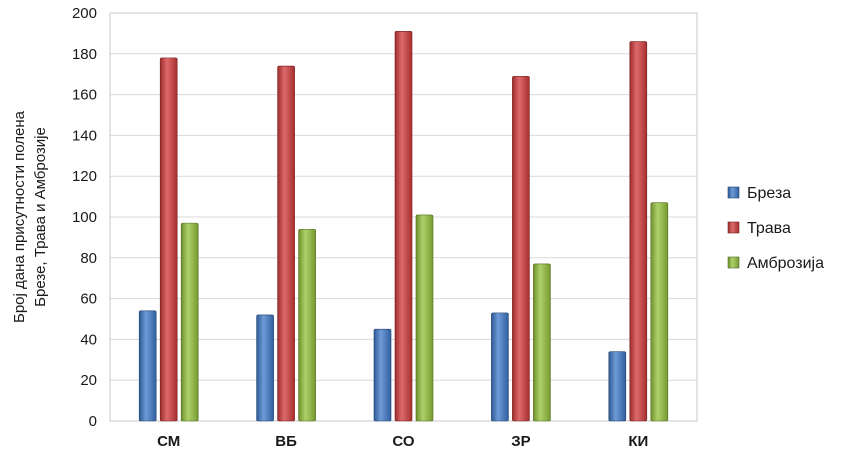  What do you see at coordinates (84, 176) in the screenshot?
I see `y-tick-label: 120` at bounding box center [84, 176].